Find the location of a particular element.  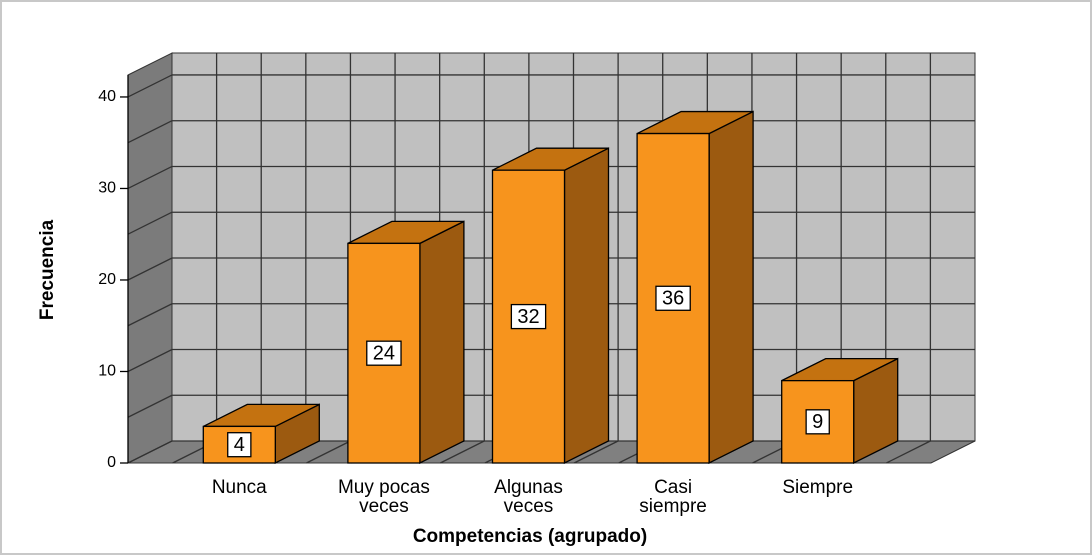

side-wall is located at coordinates (150, 258).